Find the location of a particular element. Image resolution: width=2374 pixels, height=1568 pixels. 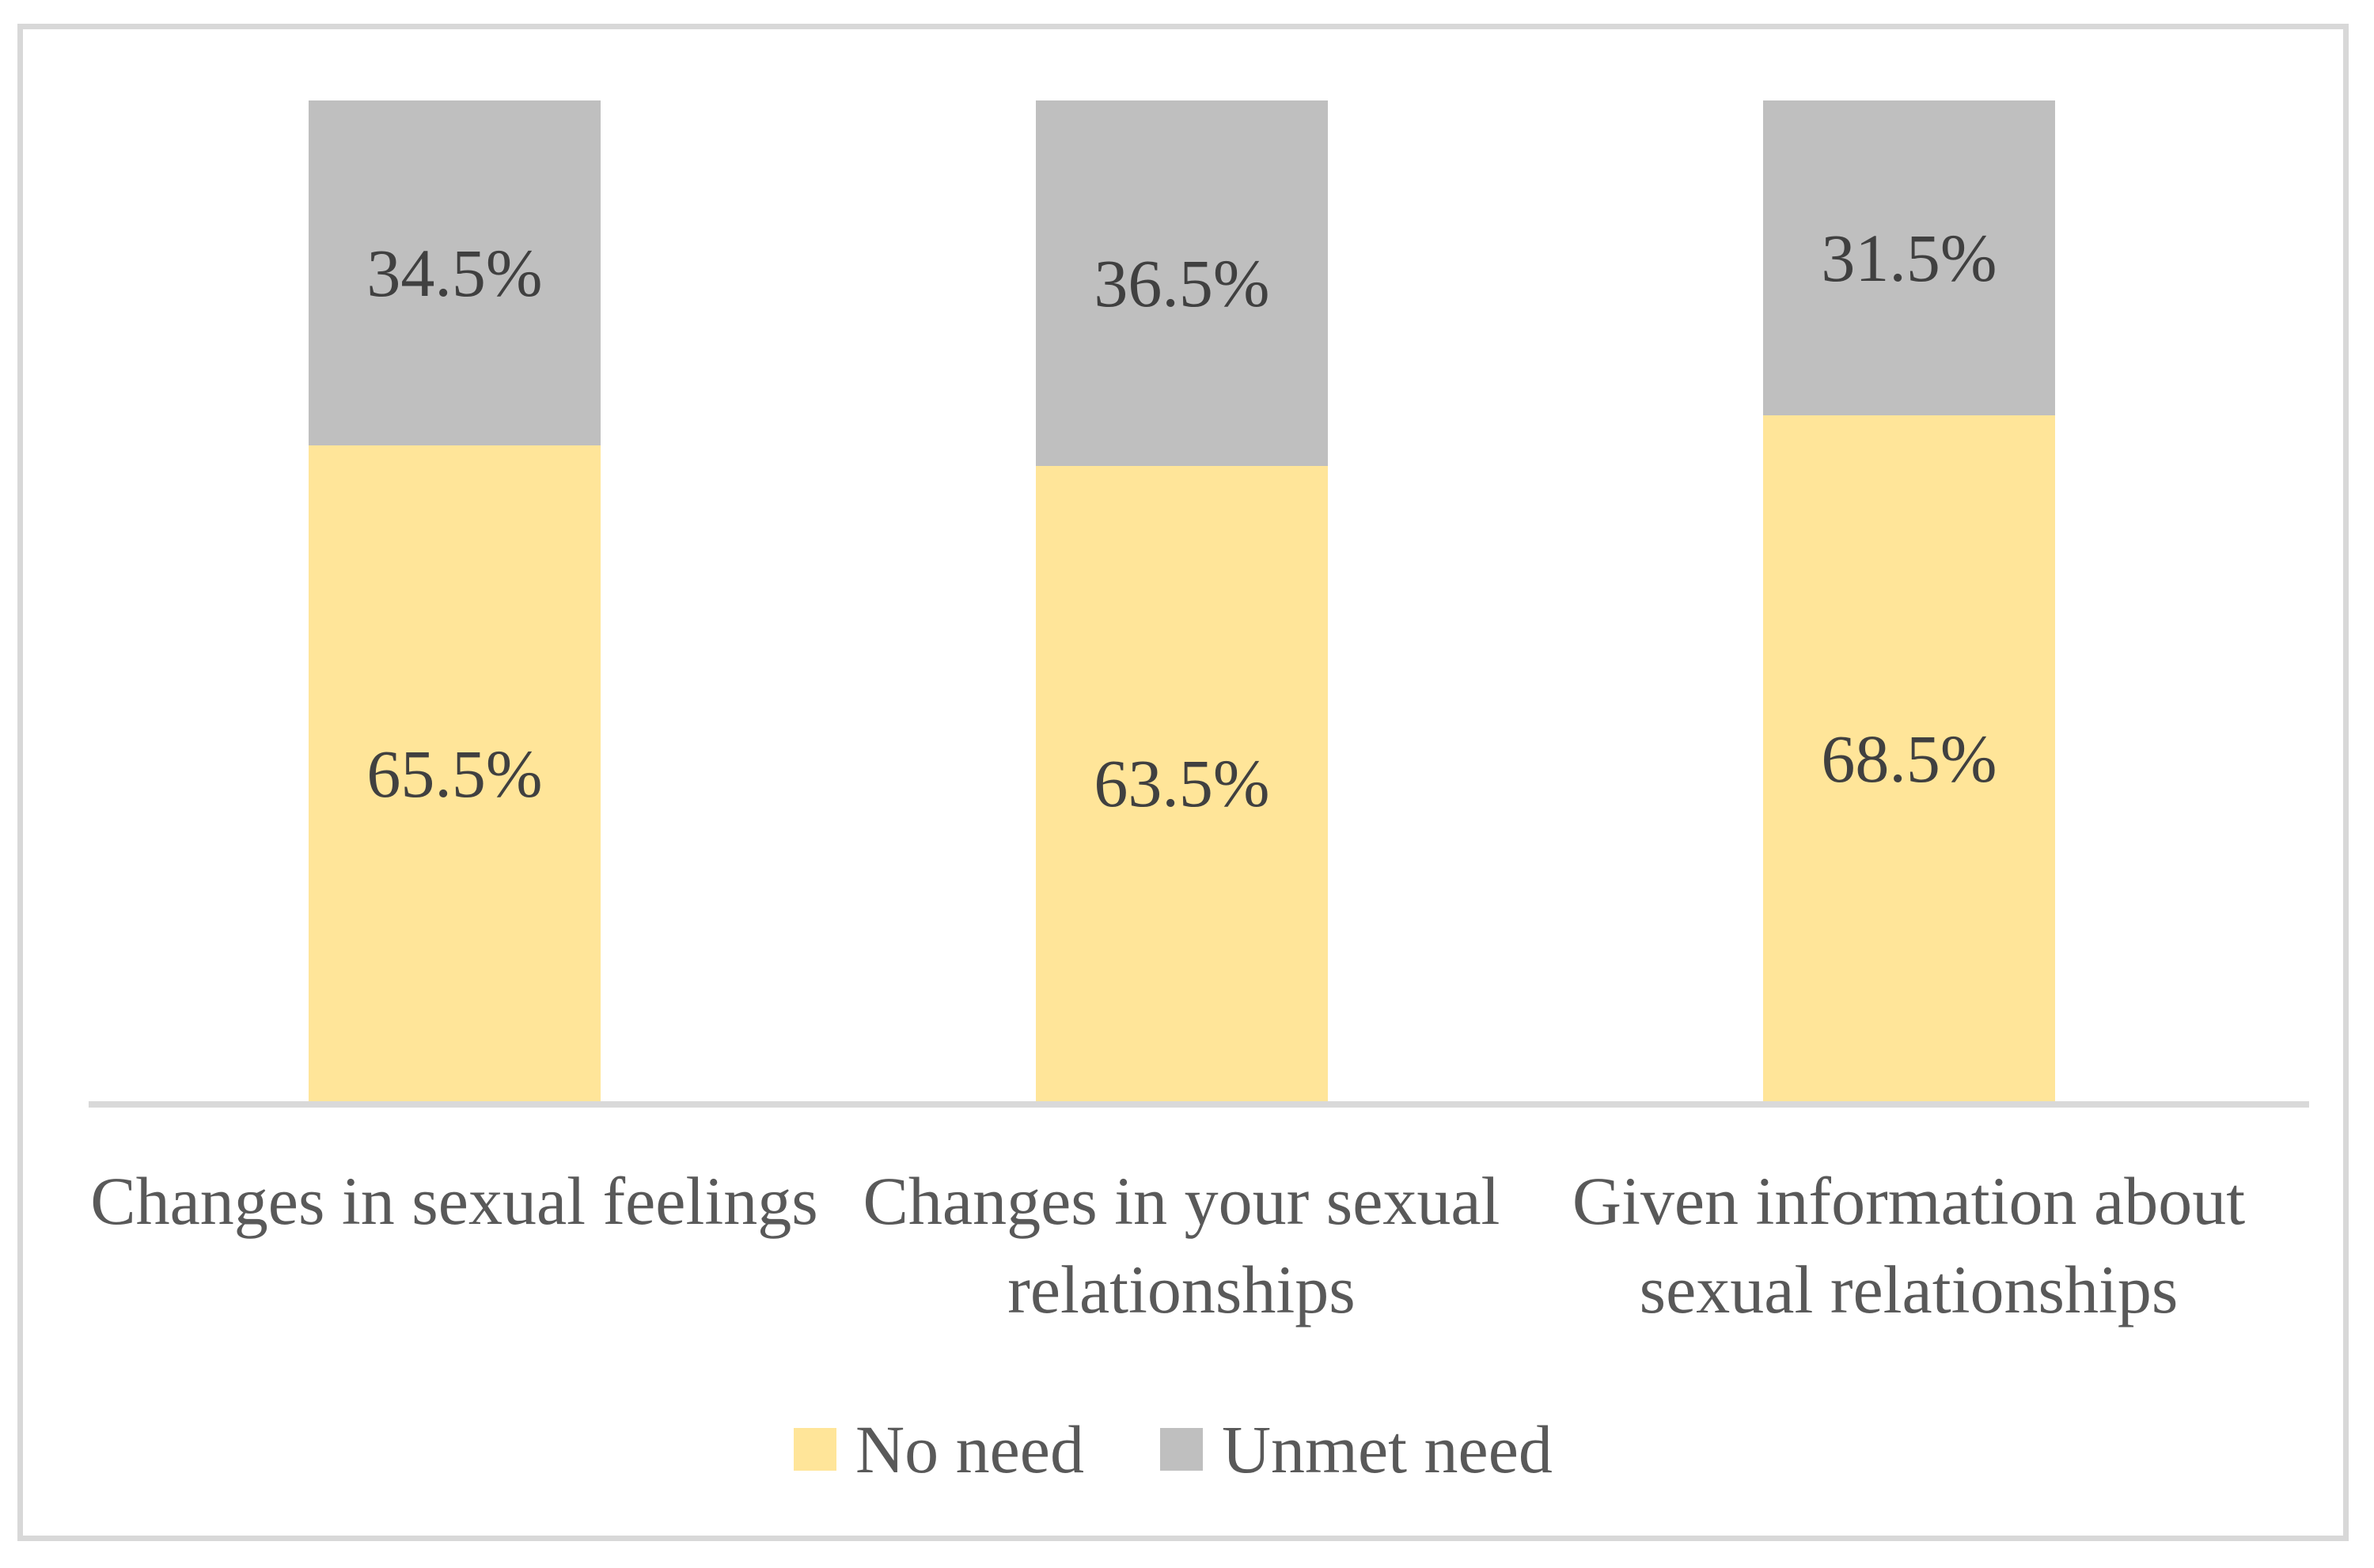

segment-no-need: 65.5% is located at coordinates (455, 773).